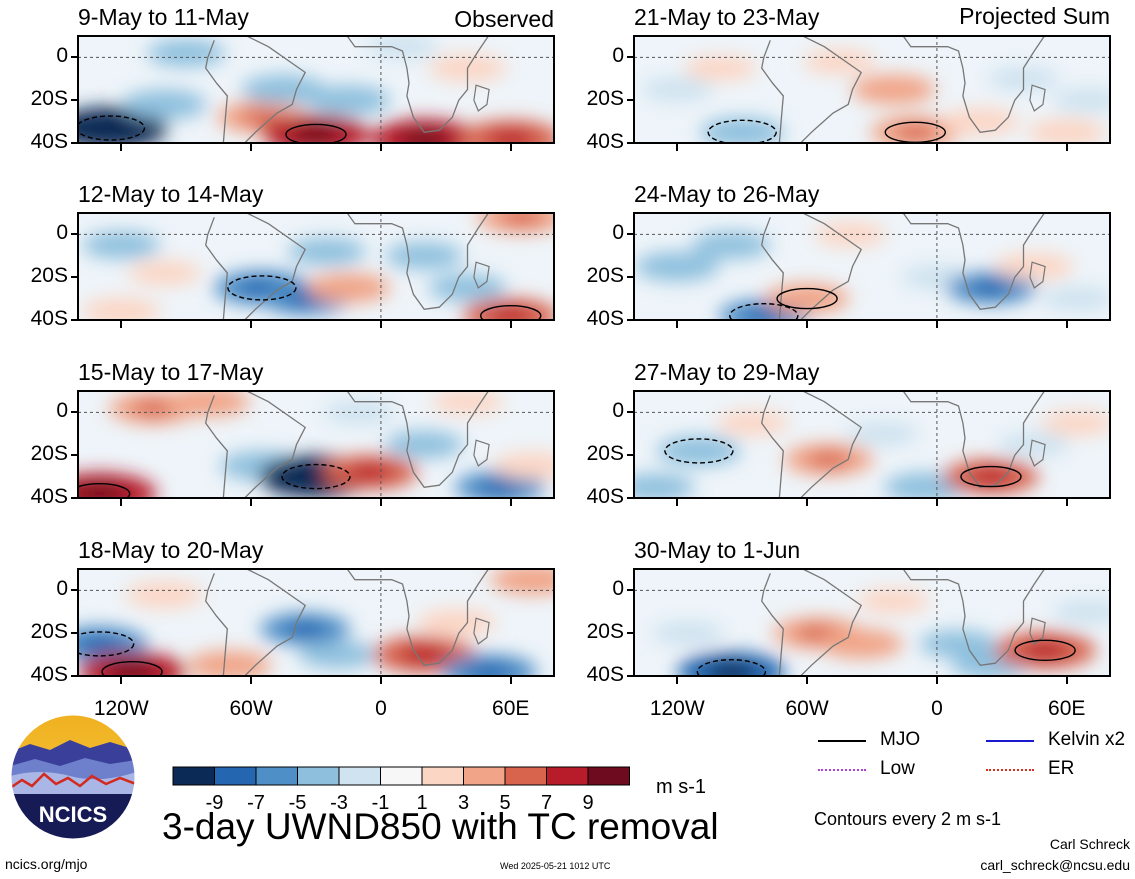 The width and height of the screenshot is (1135, 879). What do you see at coordinates (897, 768) in the screenshot?
I see `legend-label: Low` at bounding box center [897, 768].